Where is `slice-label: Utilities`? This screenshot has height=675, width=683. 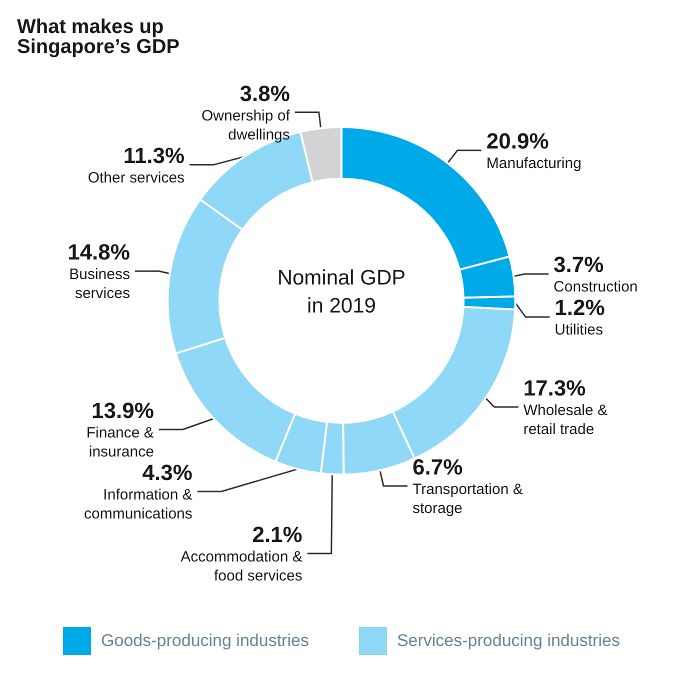 slice-label: Utilities is located at coordinates (579, 330).